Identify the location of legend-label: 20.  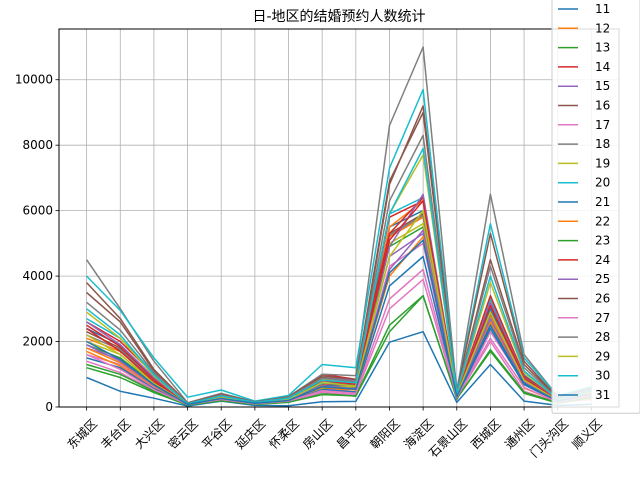
(602, 183).